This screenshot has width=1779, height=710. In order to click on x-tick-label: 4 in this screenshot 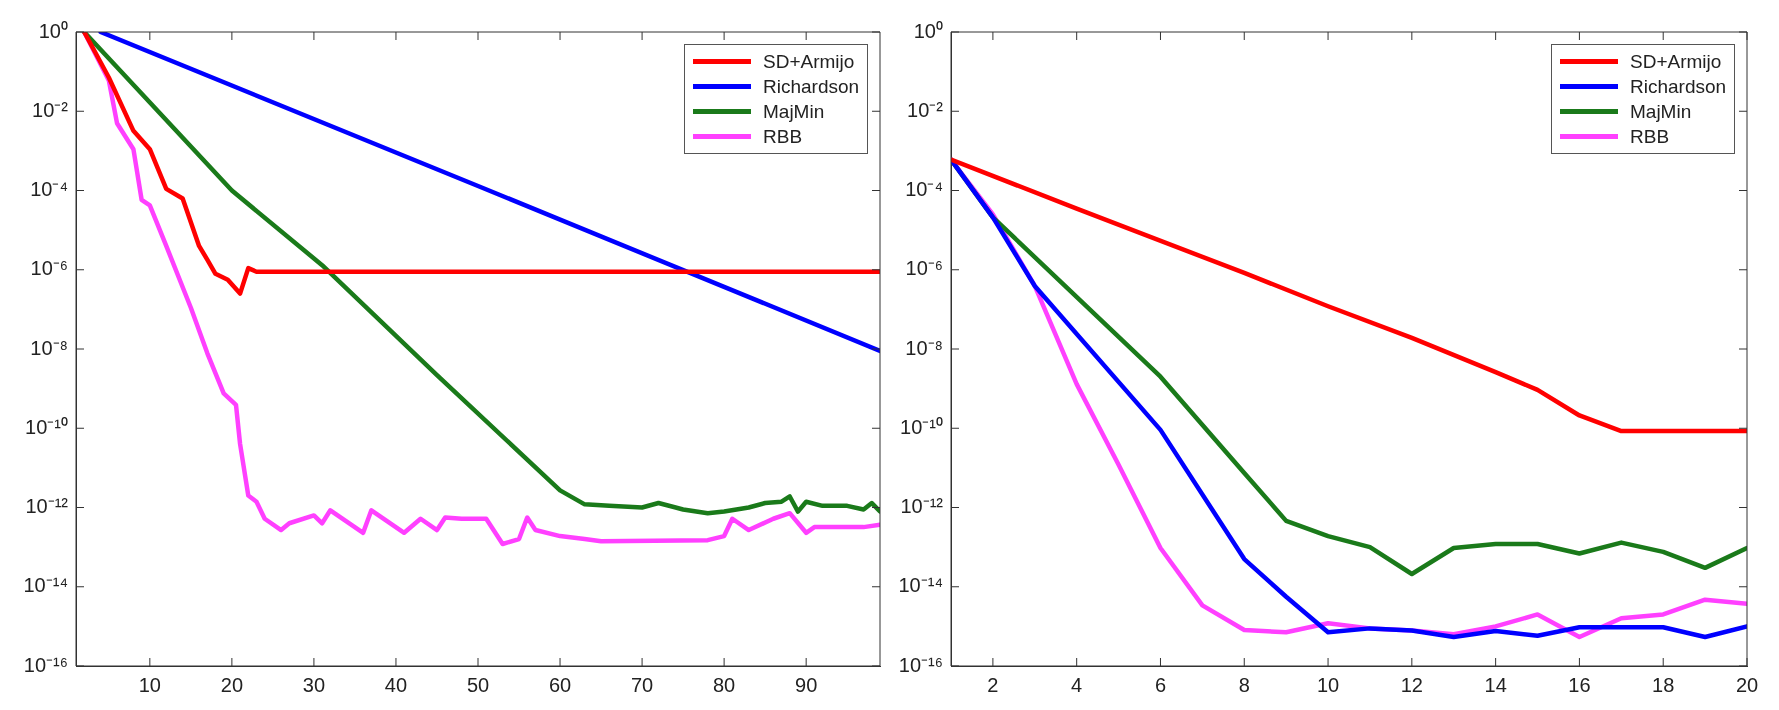, I will do `click(1077, 684)`.